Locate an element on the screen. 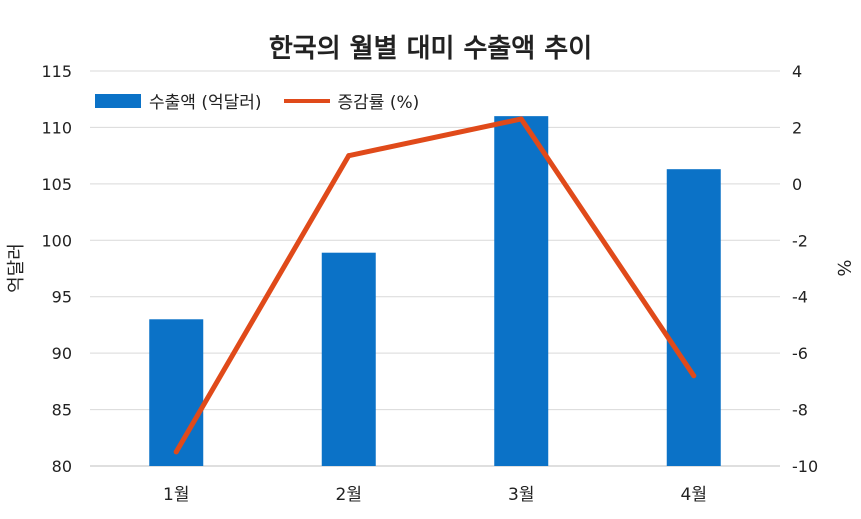 The width and height of the screenshot is (861, 519). x-tick-label: 1월 is located at coordinates (176, 495).